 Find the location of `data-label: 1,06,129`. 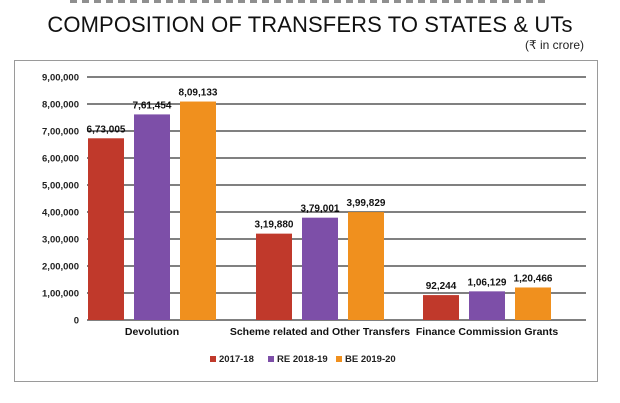

data-label: 1,06,129 is located at coordinates (487, 282).